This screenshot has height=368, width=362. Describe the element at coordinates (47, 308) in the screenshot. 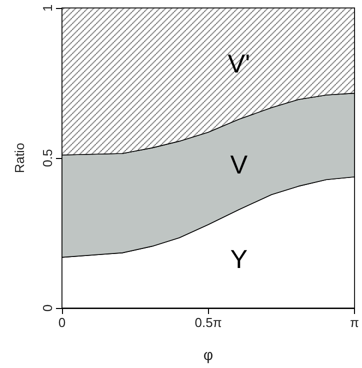

I see `y-tick-label: 0` at that location.